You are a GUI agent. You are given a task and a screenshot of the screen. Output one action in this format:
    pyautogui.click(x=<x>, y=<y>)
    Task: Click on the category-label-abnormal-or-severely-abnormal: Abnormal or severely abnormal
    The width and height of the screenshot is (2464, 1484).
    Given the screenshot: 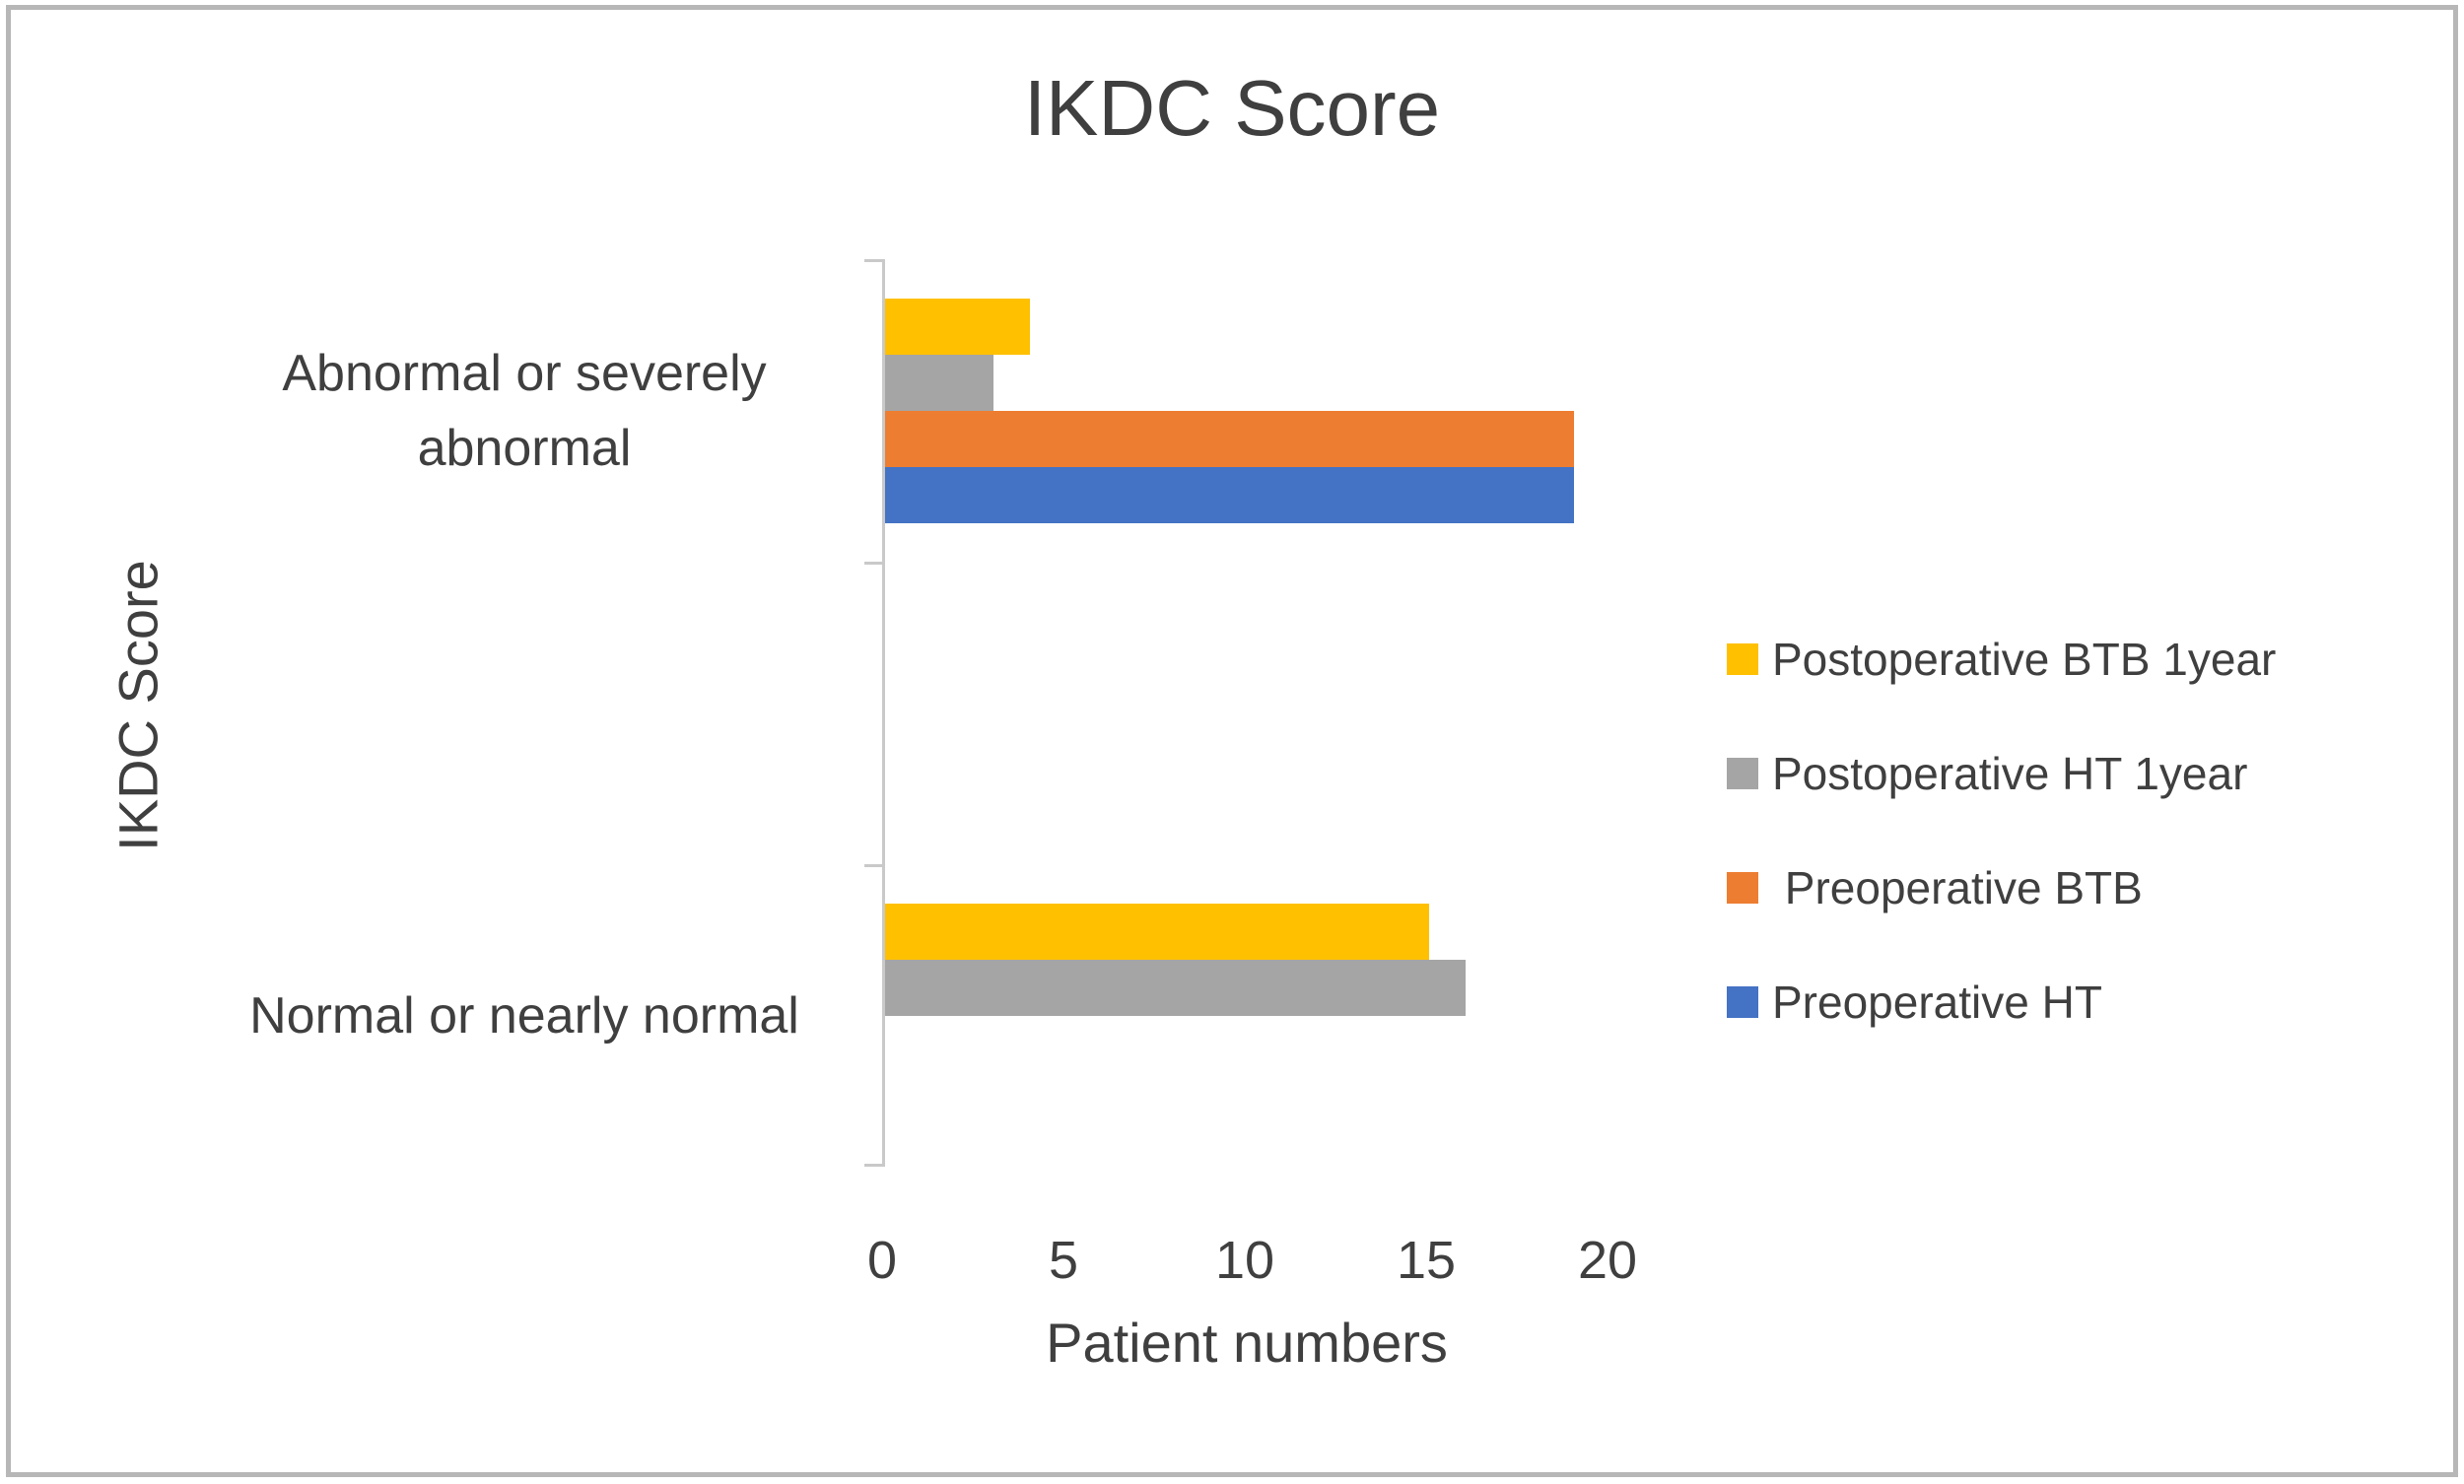 What is the action you would take?
    pyautogui.click(x=524, y=410)
    